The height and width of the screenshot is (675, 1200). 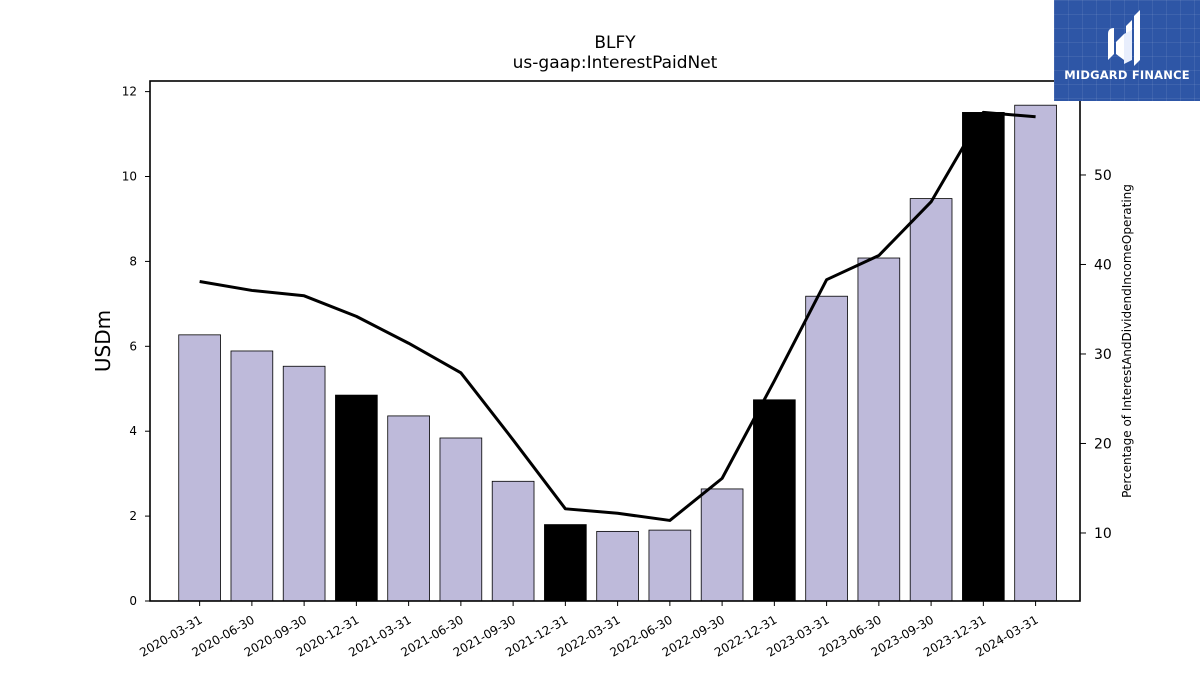 I want to click on midgard-finance-logo-icon, so click(x=1124, y=38).